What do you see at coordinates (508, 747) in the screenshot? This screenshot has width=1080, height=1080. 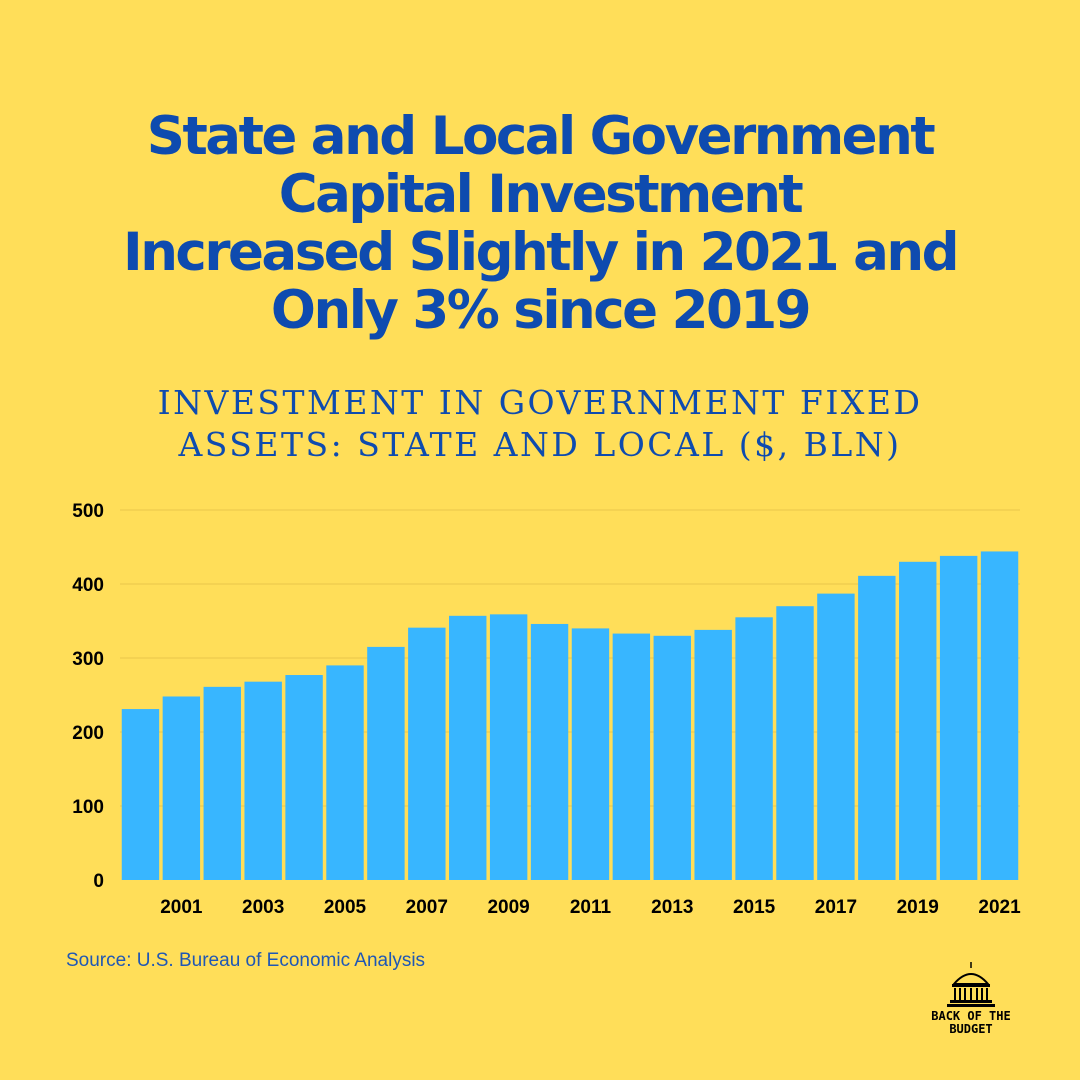 I see `bar-2009` at bounding box center [508, 747].